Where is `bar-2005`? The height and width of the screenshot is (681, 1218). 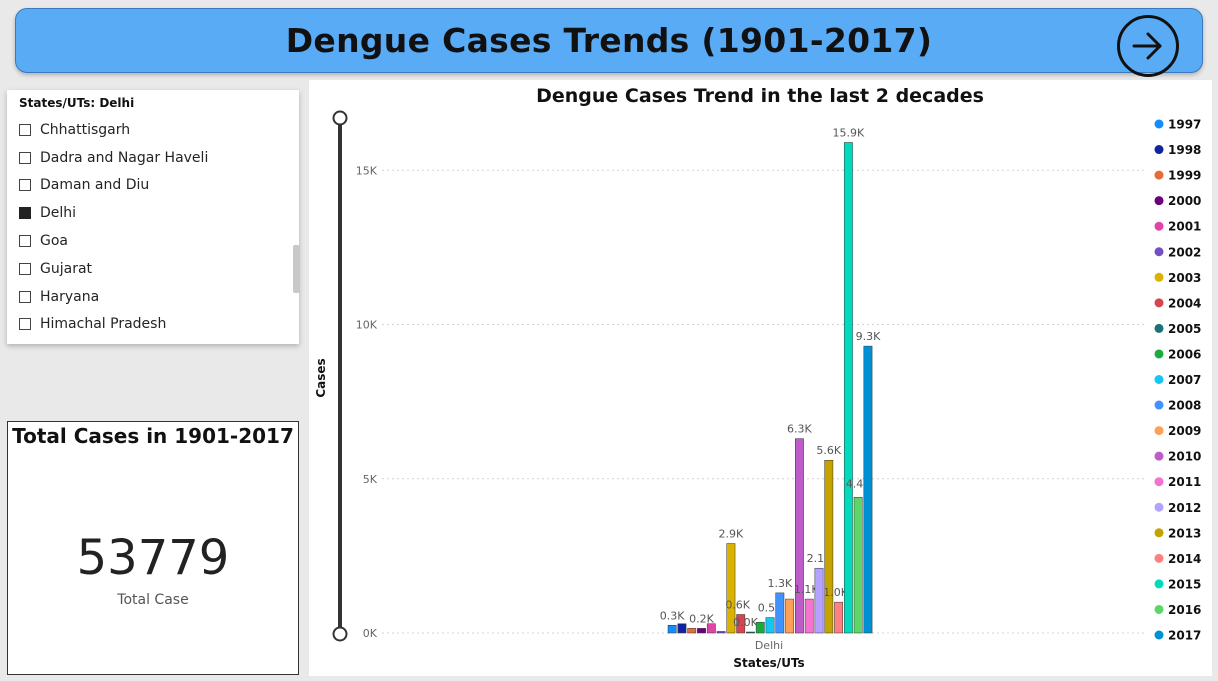
bar-2005 is located at coordinates (750, 632).